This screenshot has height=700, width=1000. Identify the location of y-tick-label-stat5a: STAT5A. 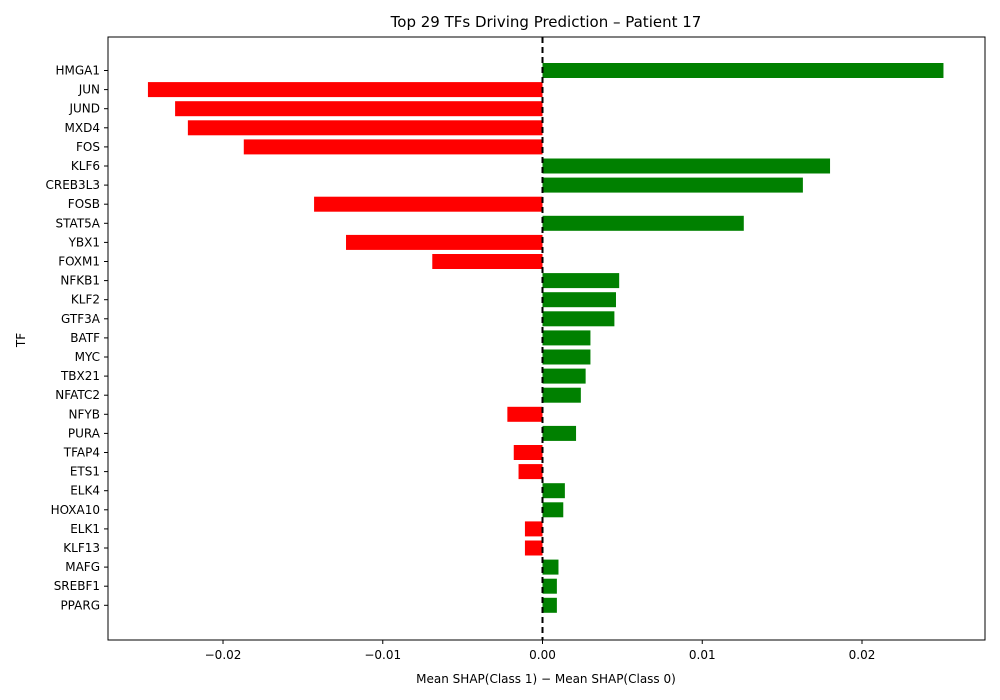
(78, 223).